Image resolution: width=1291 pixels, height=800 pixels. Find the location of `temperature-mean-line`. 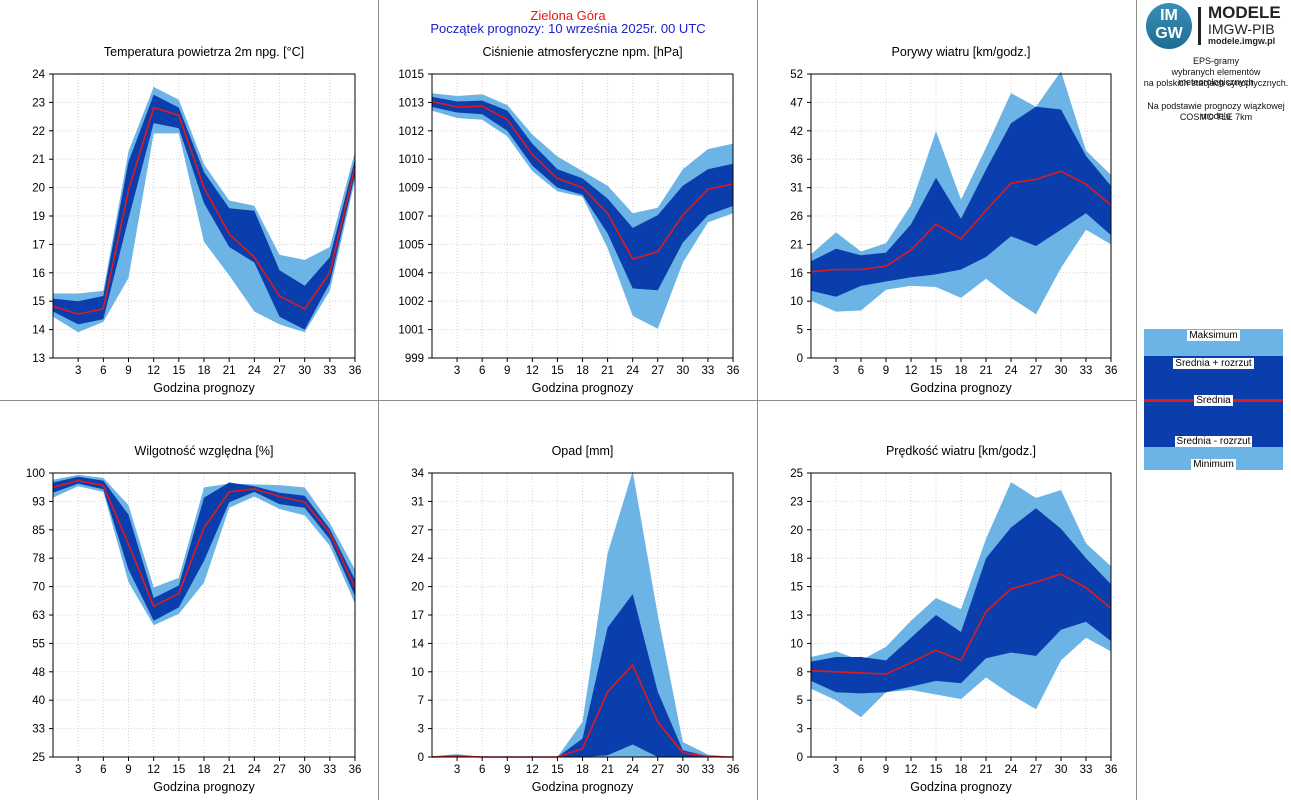

temperature-mean-line is located at coordinates (204, 210).